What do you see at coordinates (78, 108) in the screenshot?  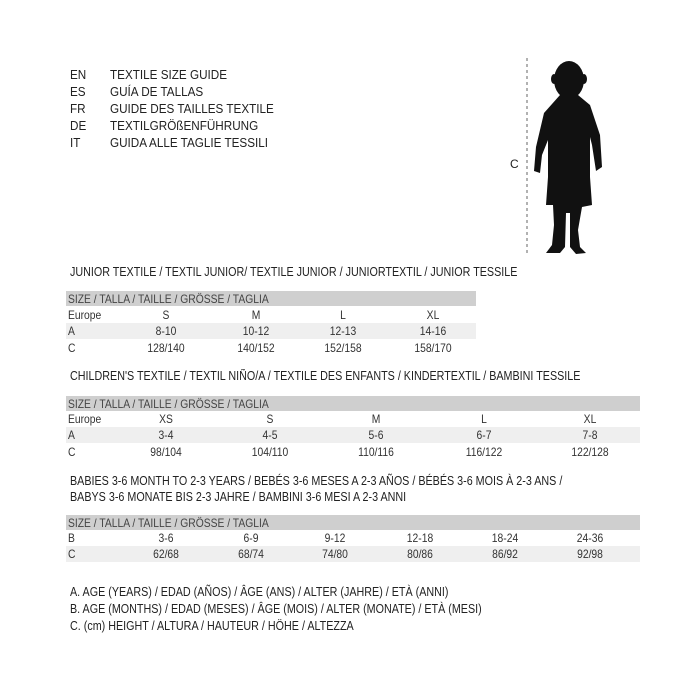 I see `lang-code: FR` at bounding box center [78, 108].